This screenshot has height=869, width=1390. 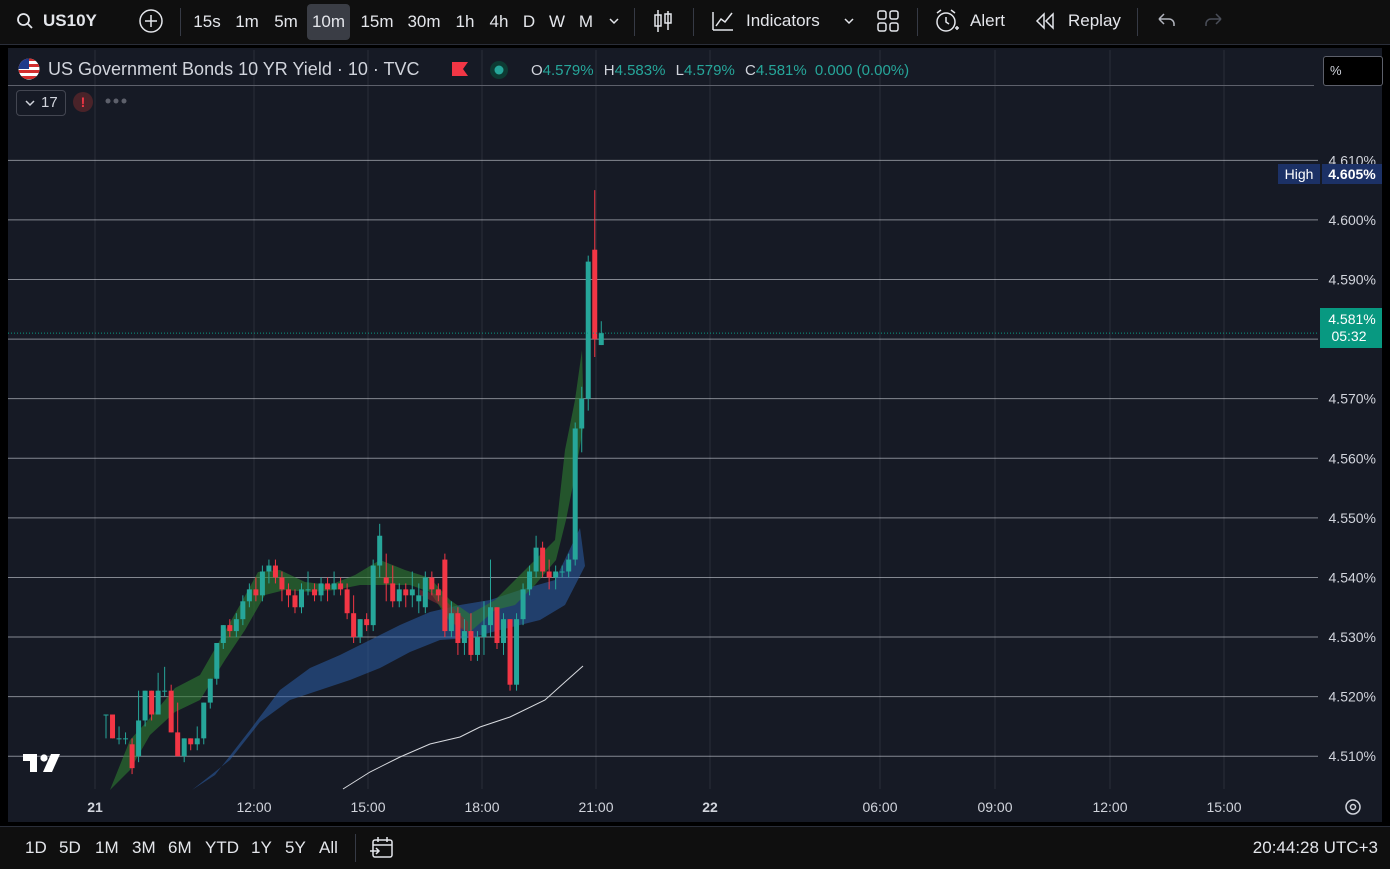 I want to click on symbol-search-button: US10Y, so click(x=72, y=21).